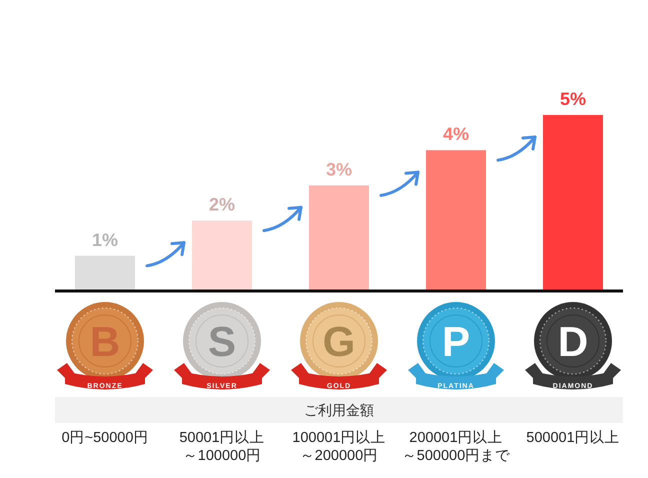  I want to click on x-tick-label: 0円~50000円, so click(105, 438).